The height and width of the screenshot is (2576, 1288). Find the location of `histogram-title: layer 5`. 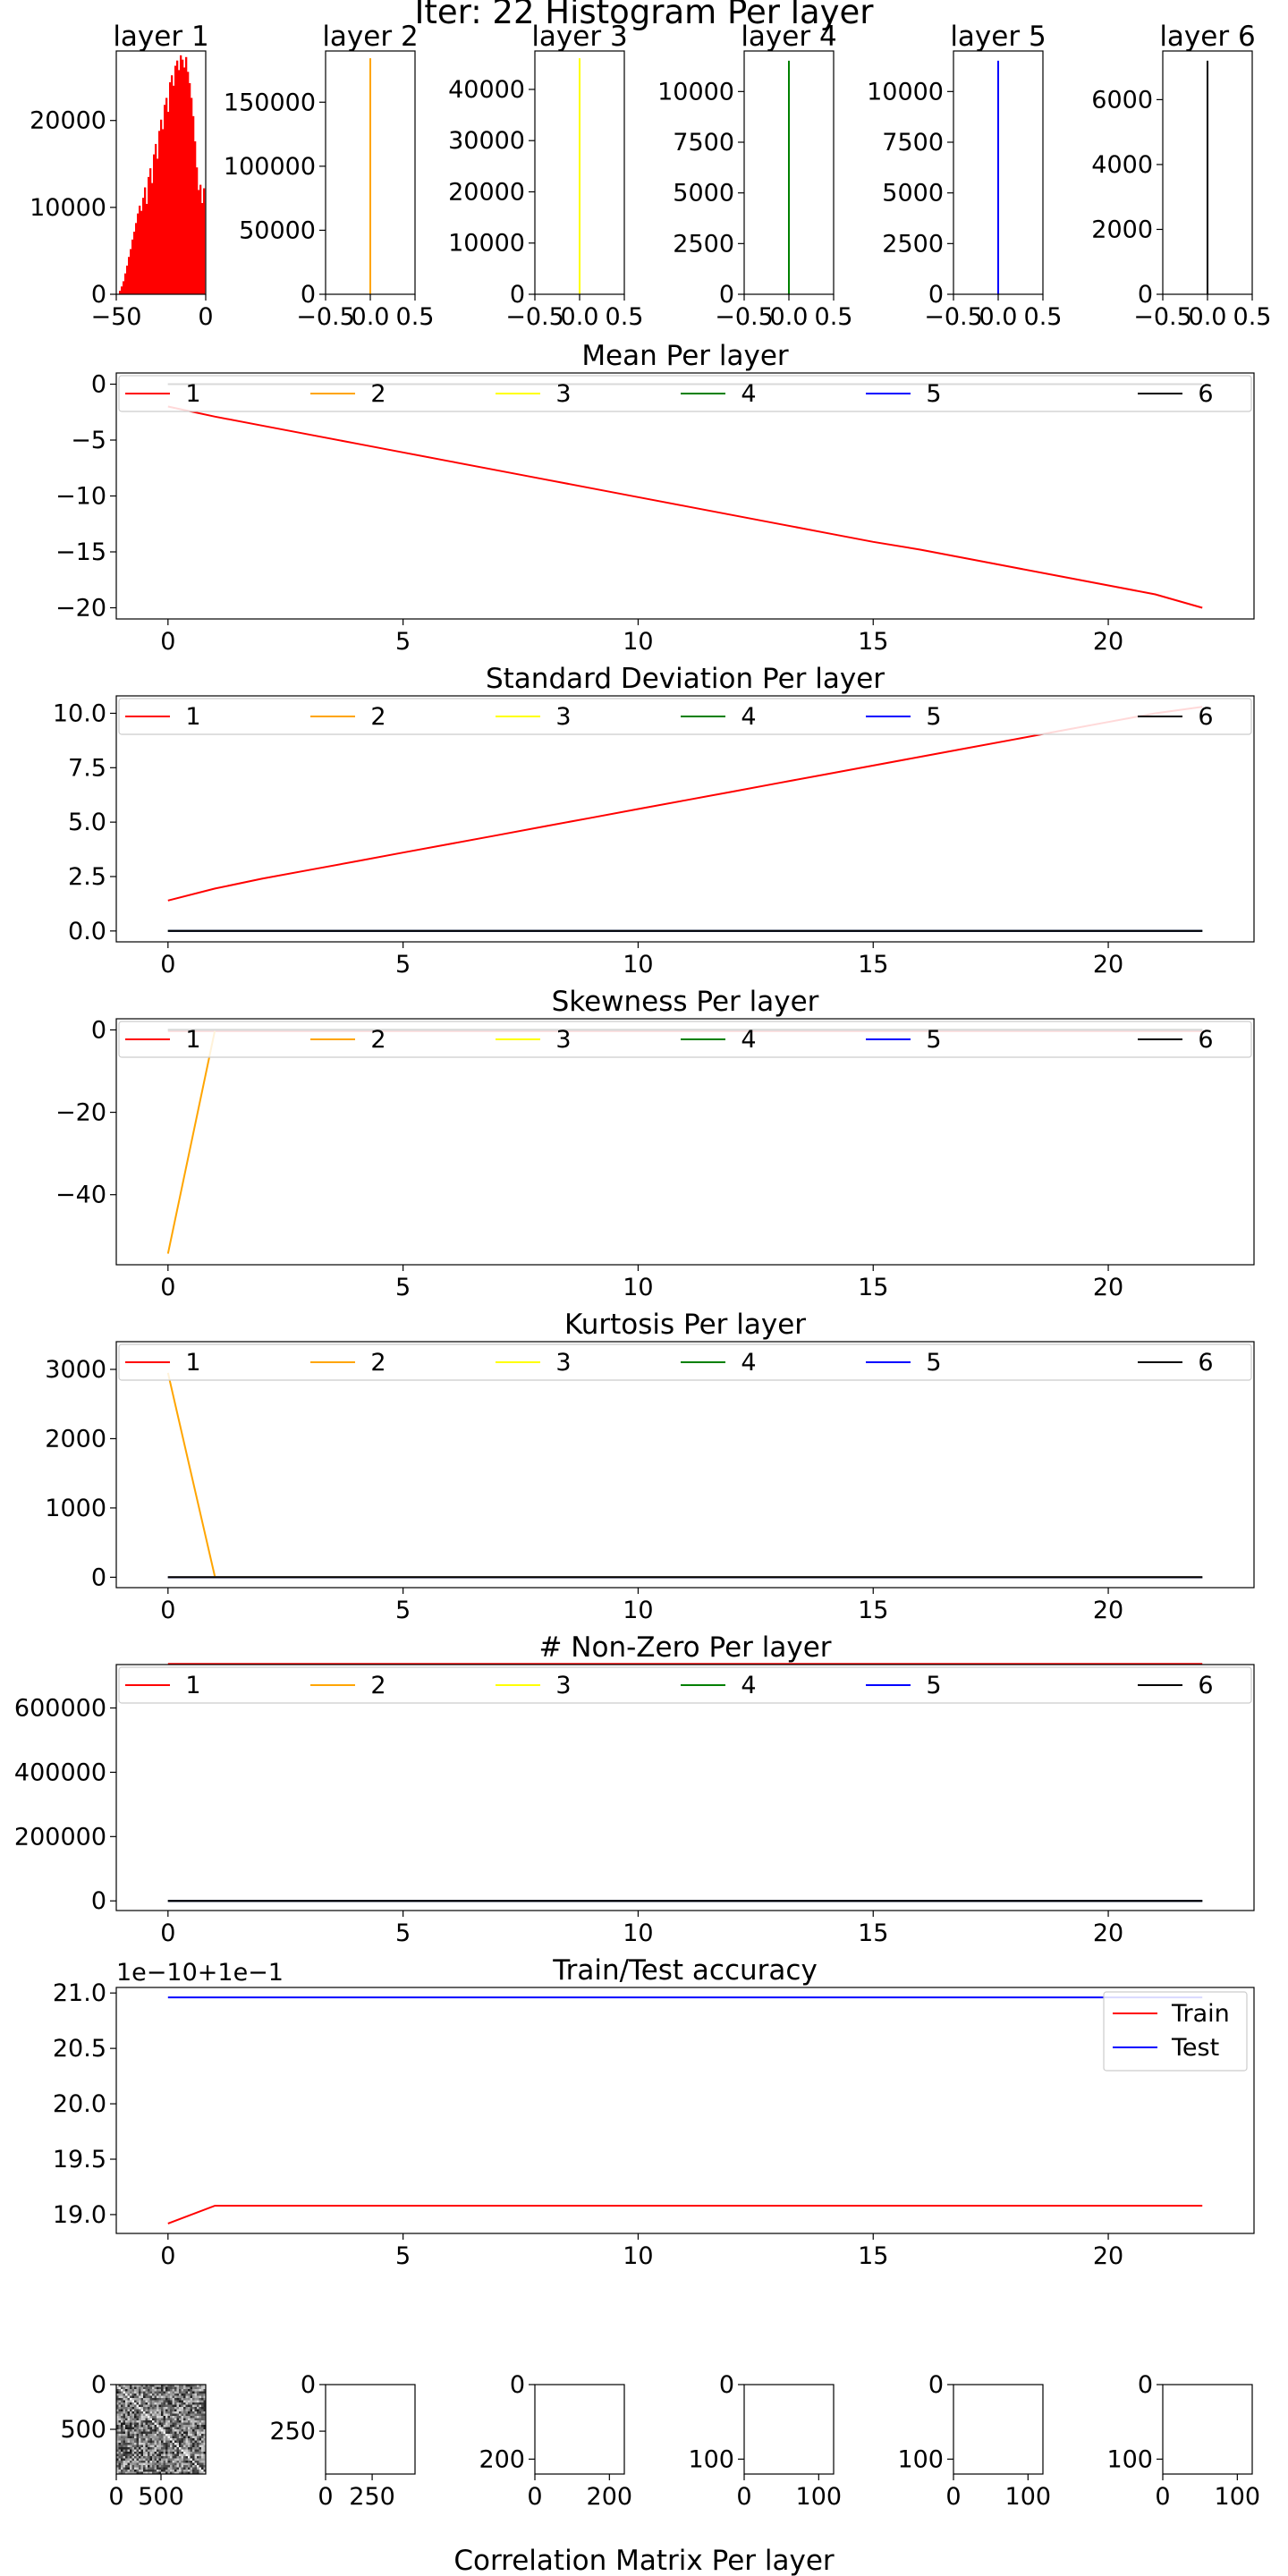

histogram-title: layer 5 is located at coordinates (998, 37).